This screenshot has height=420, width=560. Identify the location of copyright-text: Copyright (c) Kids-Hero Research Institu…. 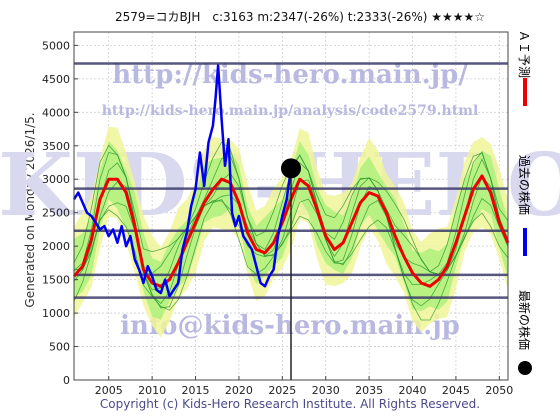
(290, 404).